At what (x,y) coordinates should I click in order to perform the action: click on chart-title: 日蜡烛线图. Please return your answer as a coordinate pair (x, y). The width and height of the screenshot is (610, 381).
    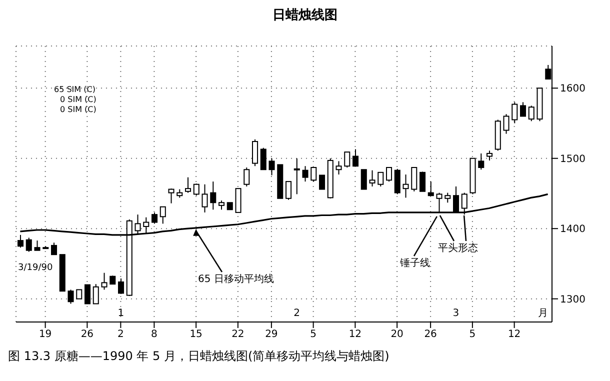
    Looking at the image, I should click on (305, 16).